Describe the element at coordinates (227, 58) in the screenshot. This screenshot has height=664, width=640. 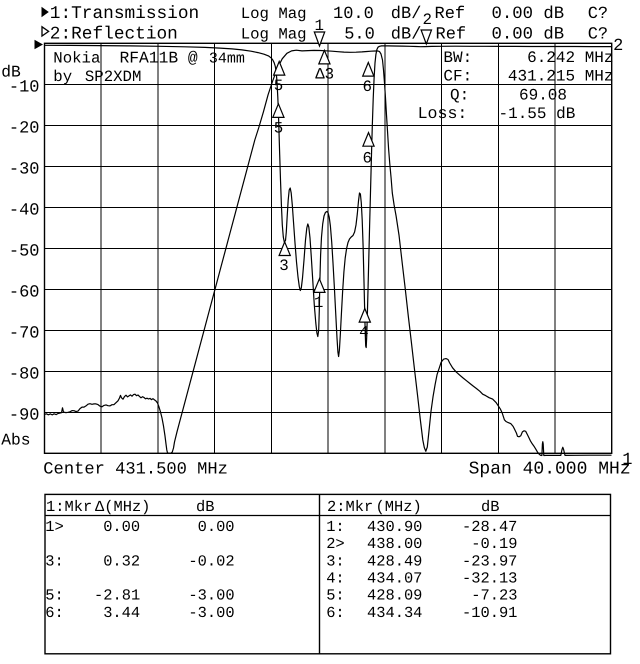
I see `svg-text: 34mm` at that location.